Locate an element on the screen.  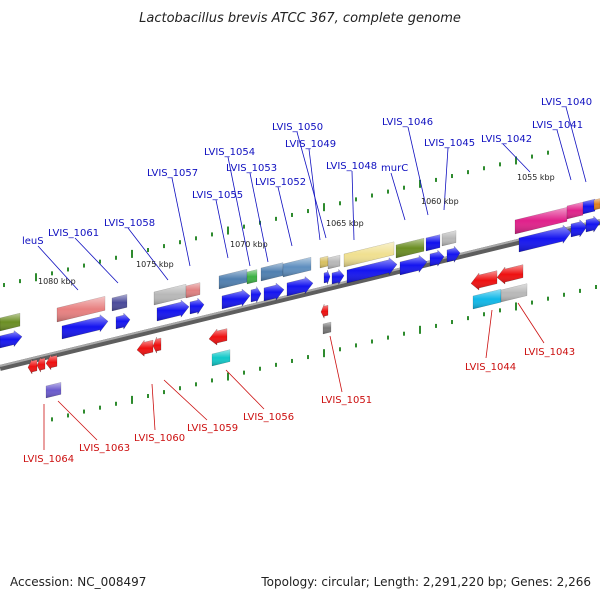
feature-band-purple-1058-shade is located at coordinates (119, 302).